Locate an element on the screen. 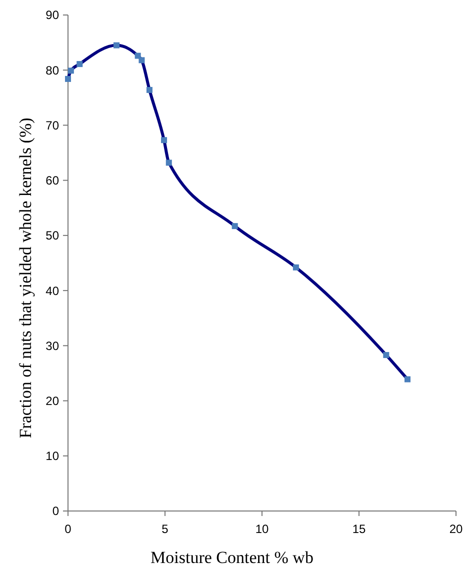 This screenshot has width=464, height=573. y-tick-label: 20 is located at coordinates (53, 401).